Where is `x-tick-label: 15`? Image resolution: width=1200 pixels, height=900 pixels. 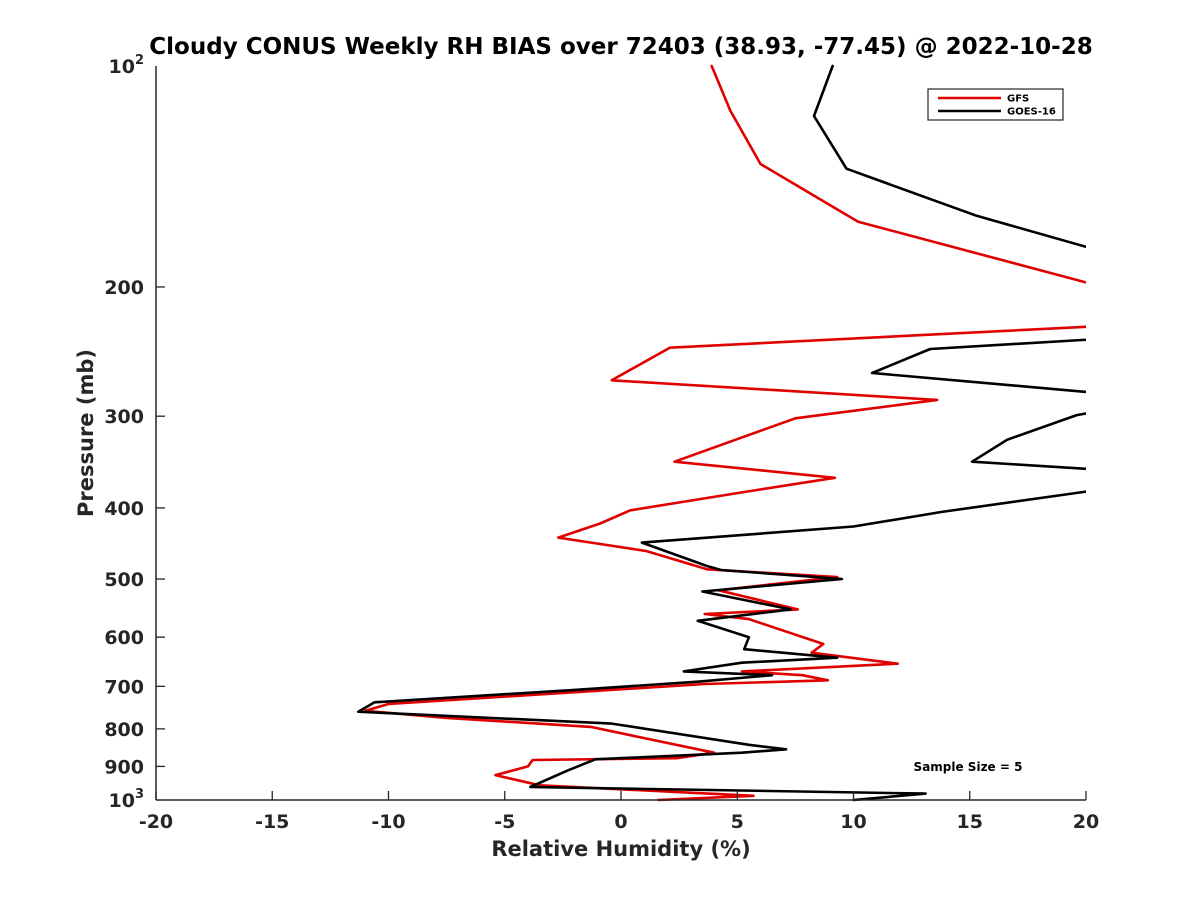
x-tick-label: 15 is located at coordinates (970, 822).